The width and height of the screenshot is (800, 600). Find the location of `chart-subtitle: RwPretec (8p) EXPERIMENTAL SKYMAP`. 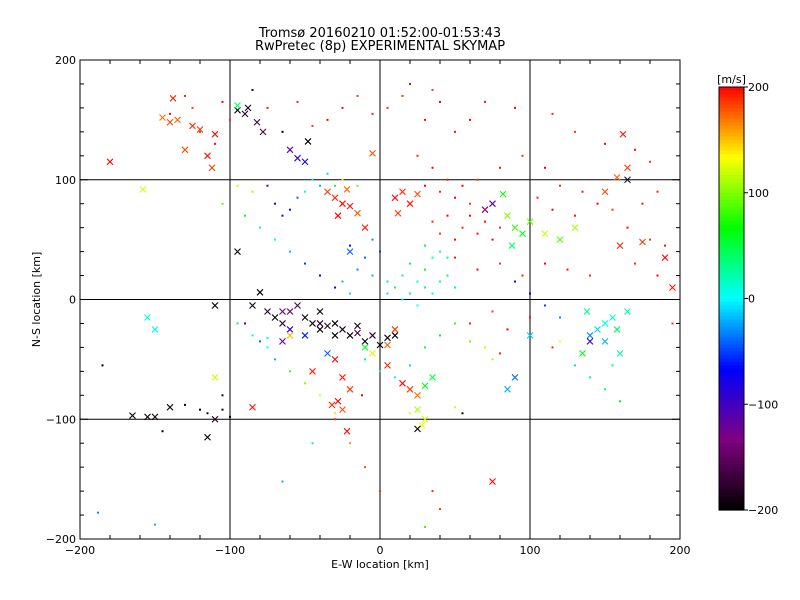

chart-subtitle: RwPretec (8p) EXPERIMENTAL SKYMAP is located at coordinates (380, 46).